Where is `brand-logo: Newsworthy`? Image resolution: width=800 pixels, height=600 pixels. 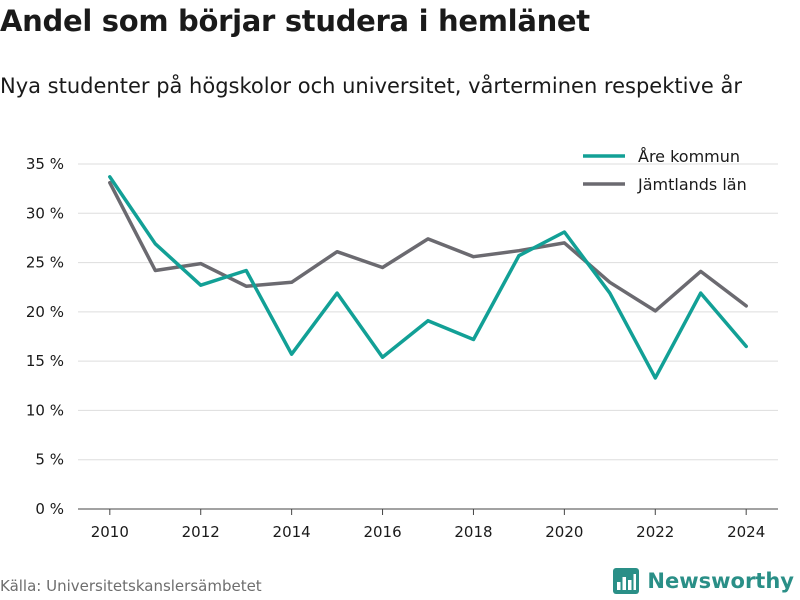 brand-logo: Newsworthy is located at coordinates (703, 581).